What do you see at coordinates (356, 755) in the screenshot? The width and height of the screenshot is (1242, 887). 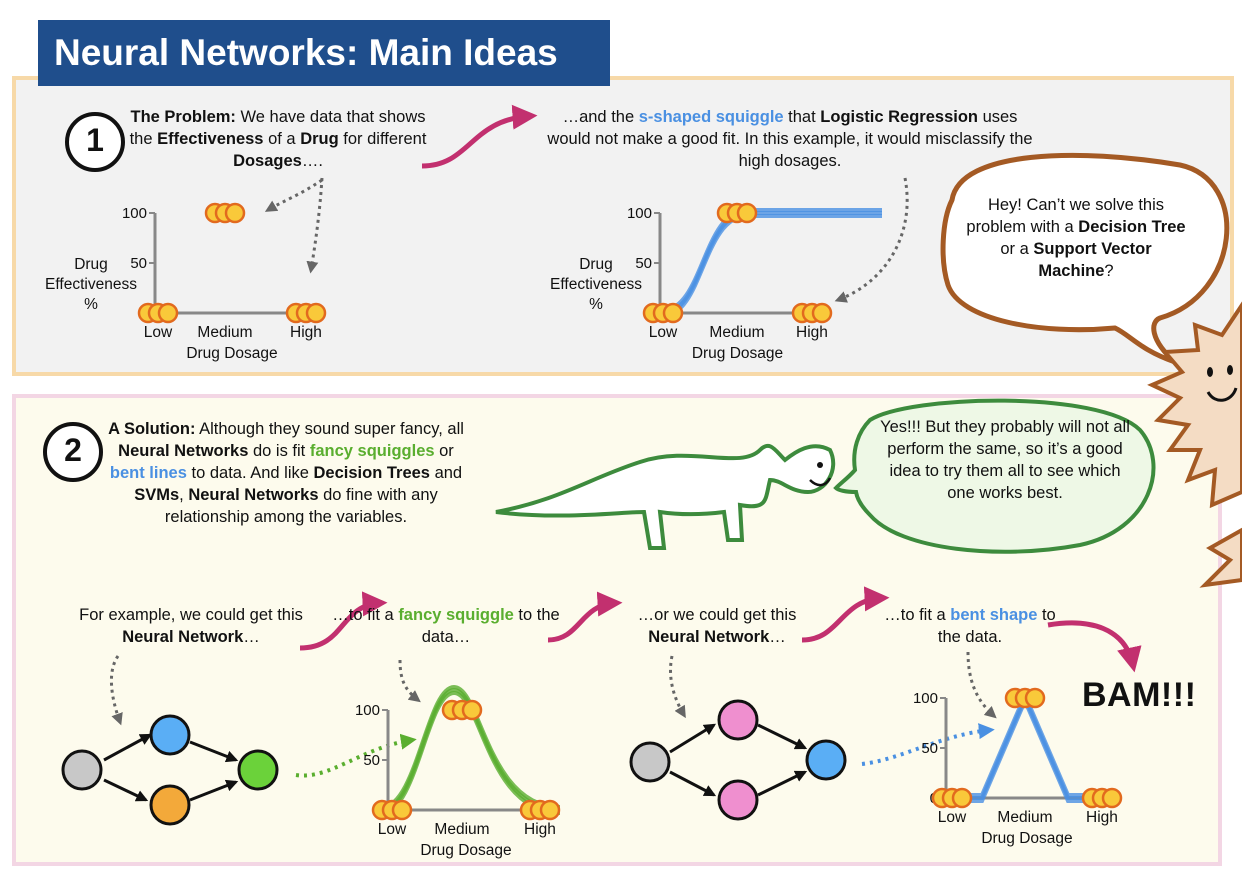 I see `green-dotted-arrow` at bounding box center [356, 755].